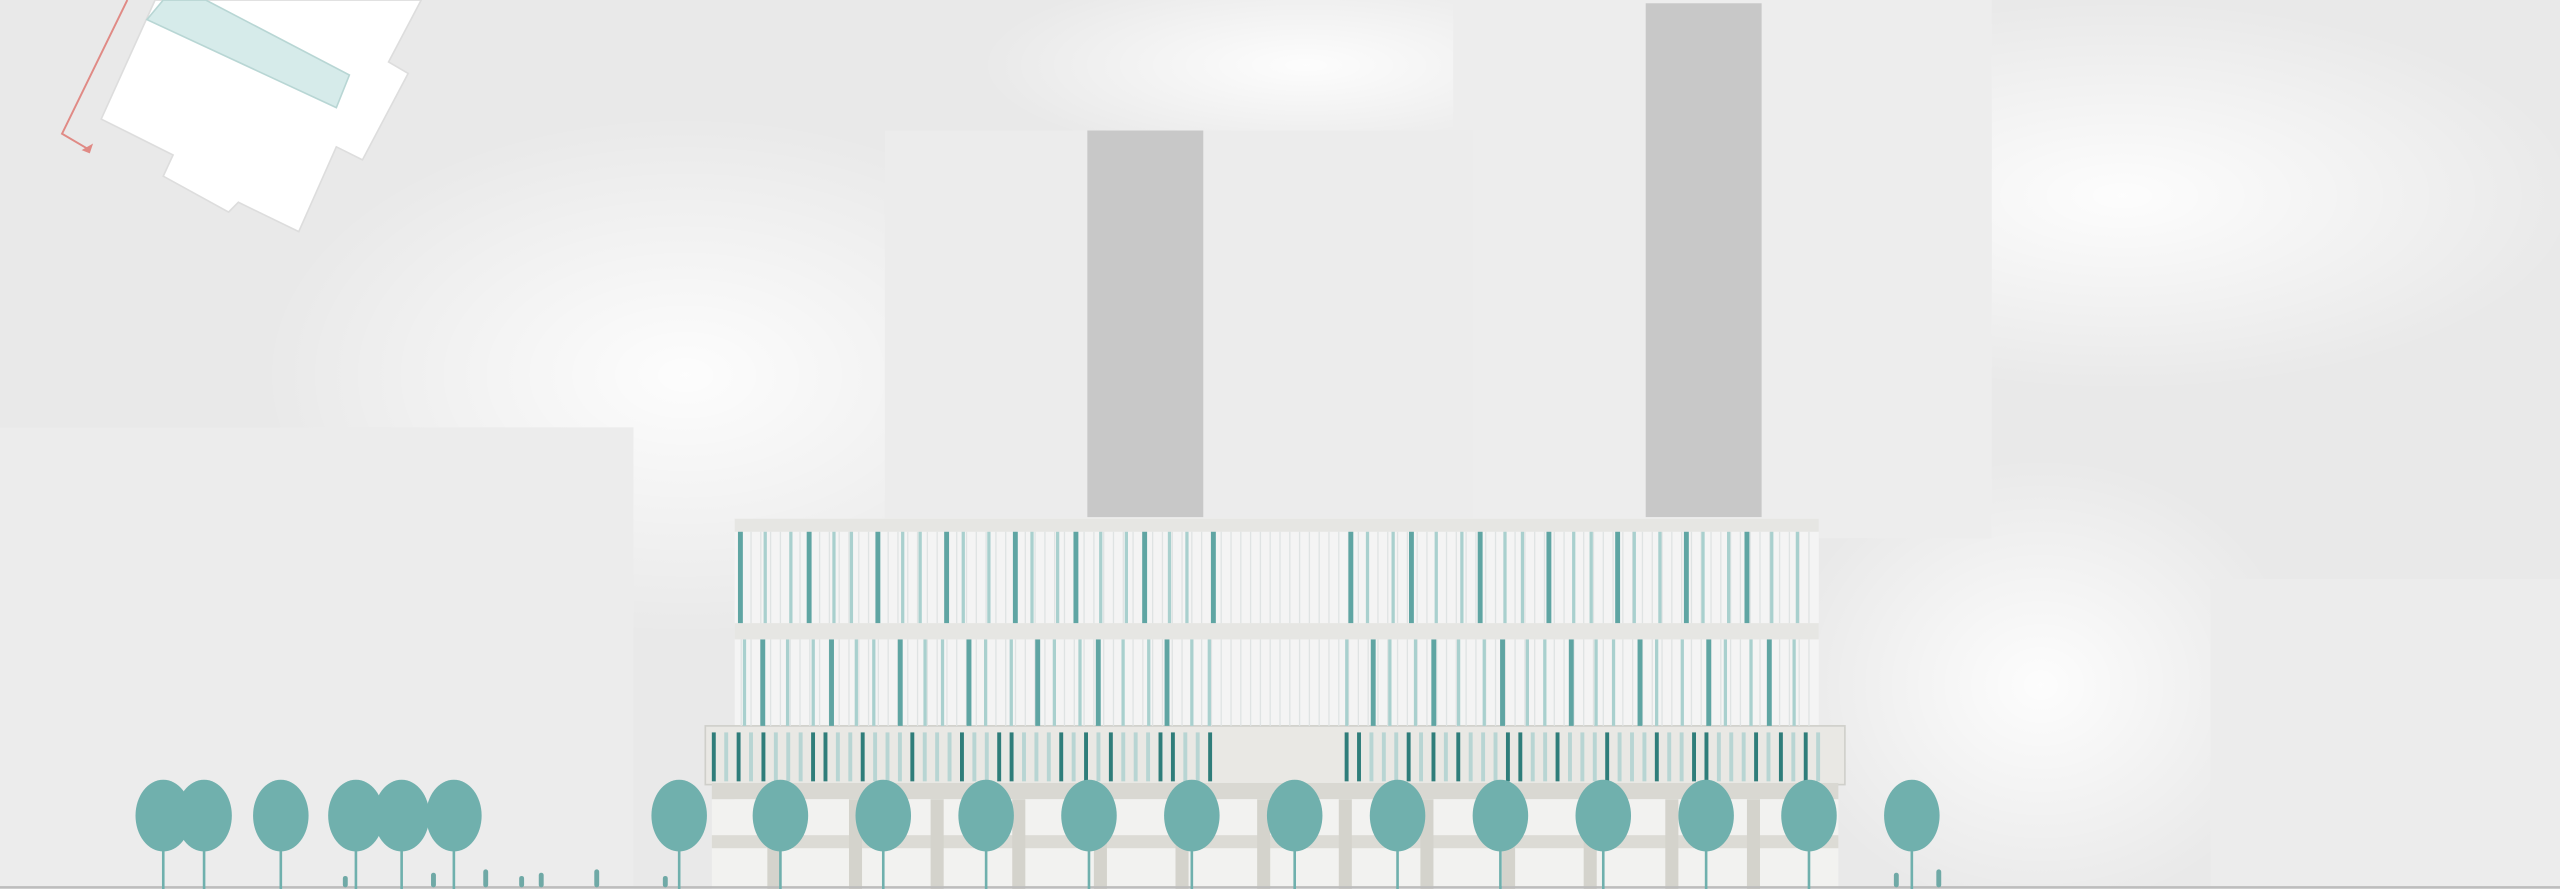 This screenshot has width=2560, height=889. I want to click on neighbor-block, so click(317, 658).